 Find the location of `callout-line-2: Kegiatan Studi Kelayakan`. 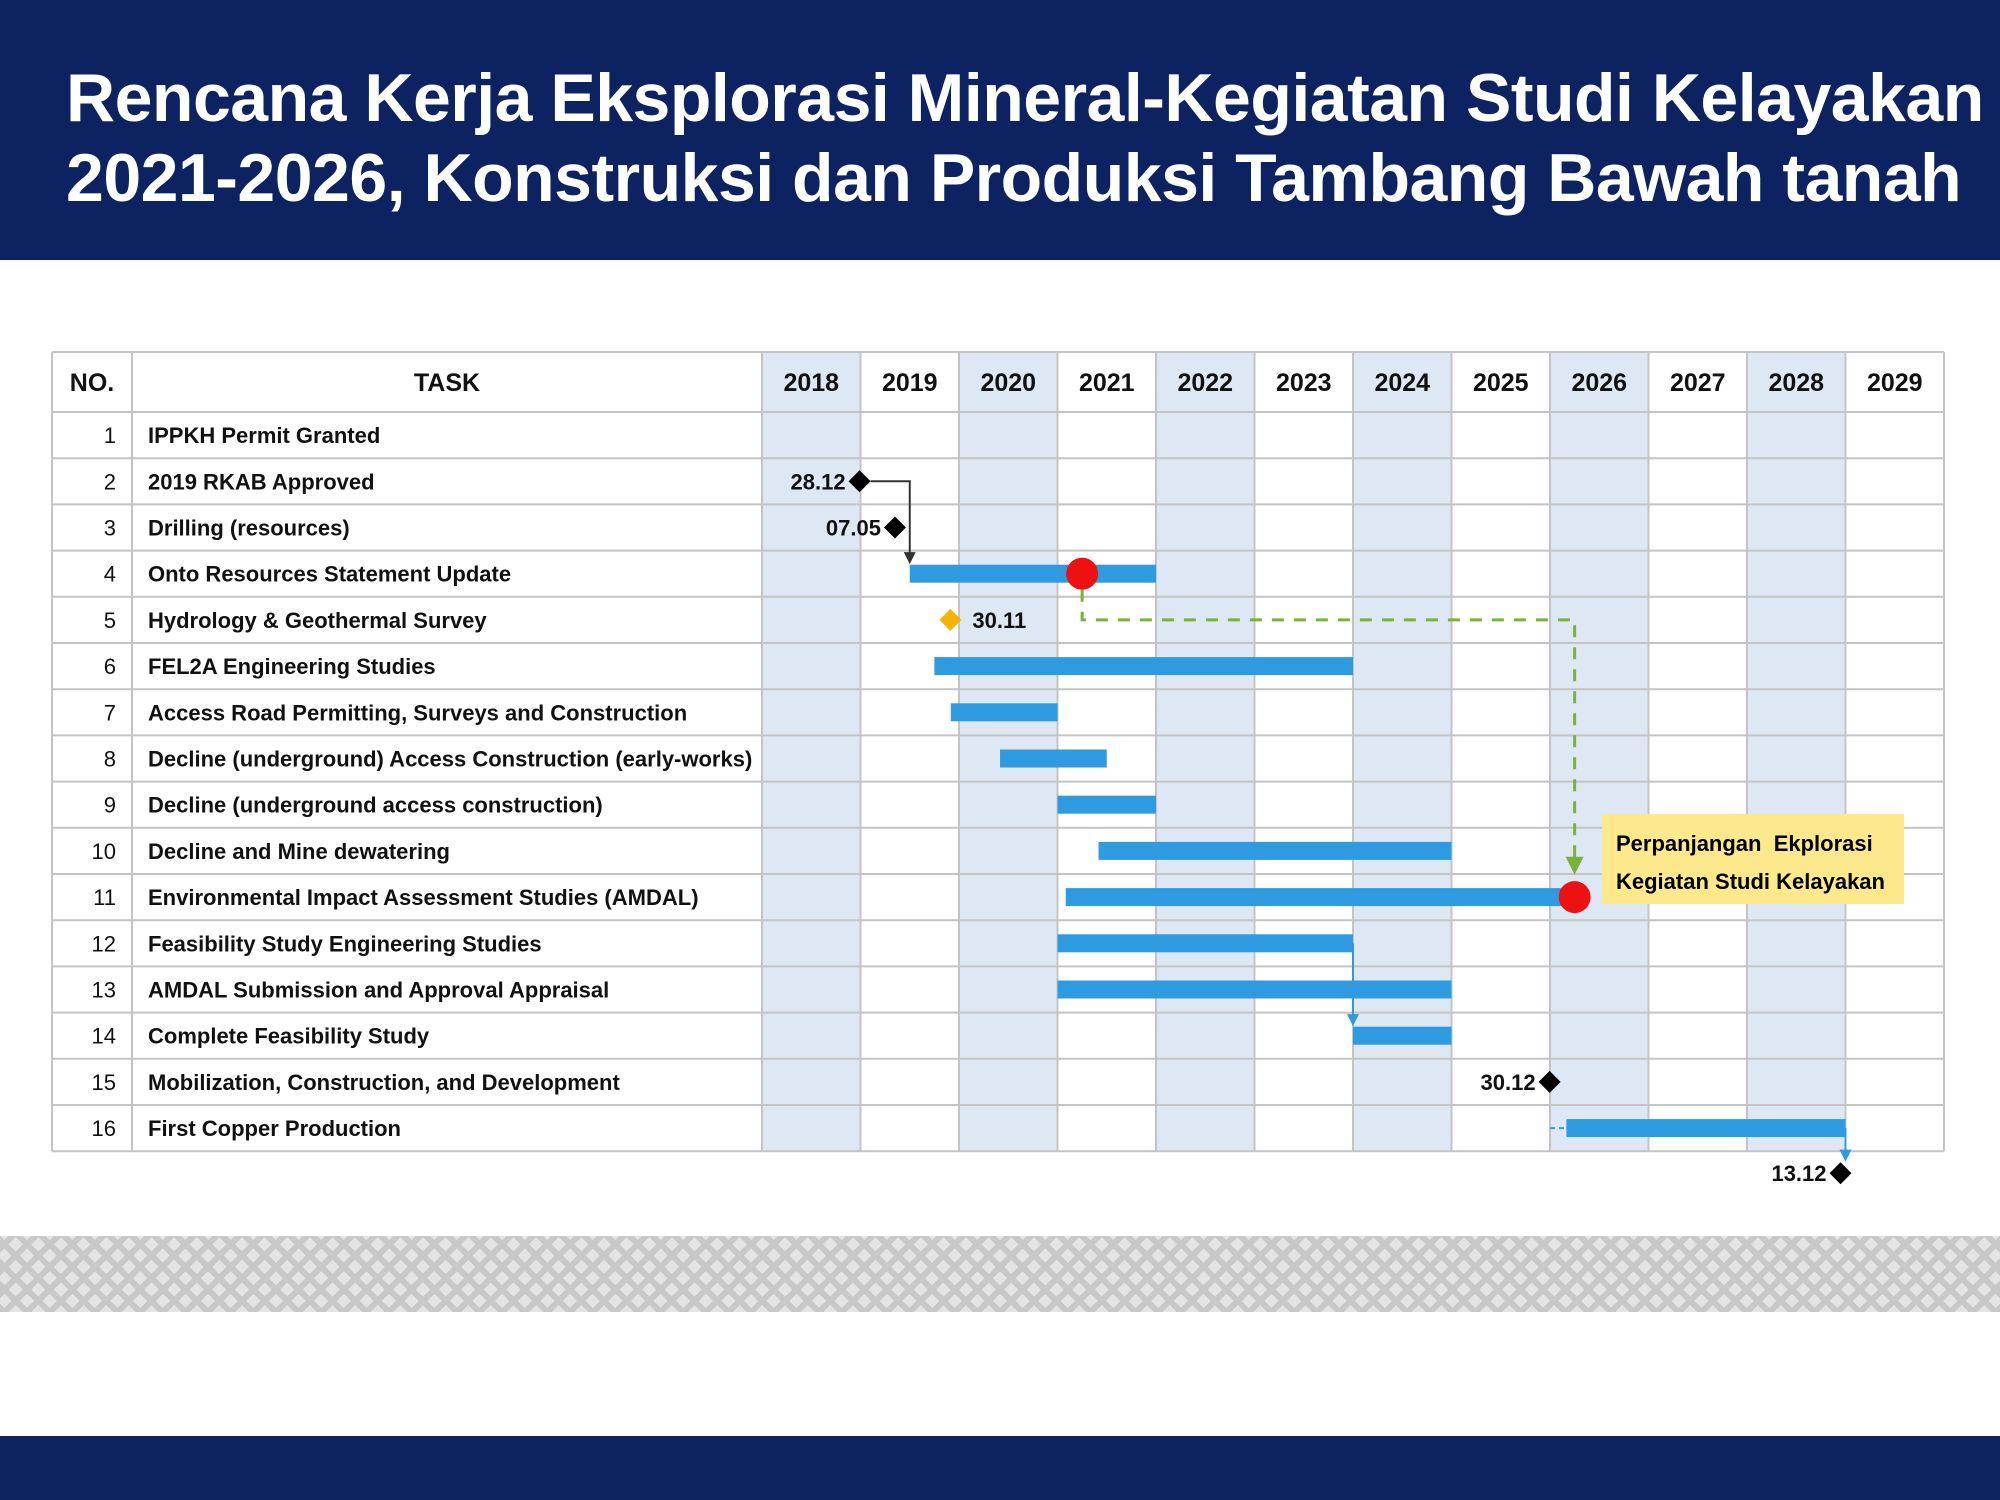

callout-line-2: Kegiatan Studi Kelayakan is located at coordinates (1750, 881).